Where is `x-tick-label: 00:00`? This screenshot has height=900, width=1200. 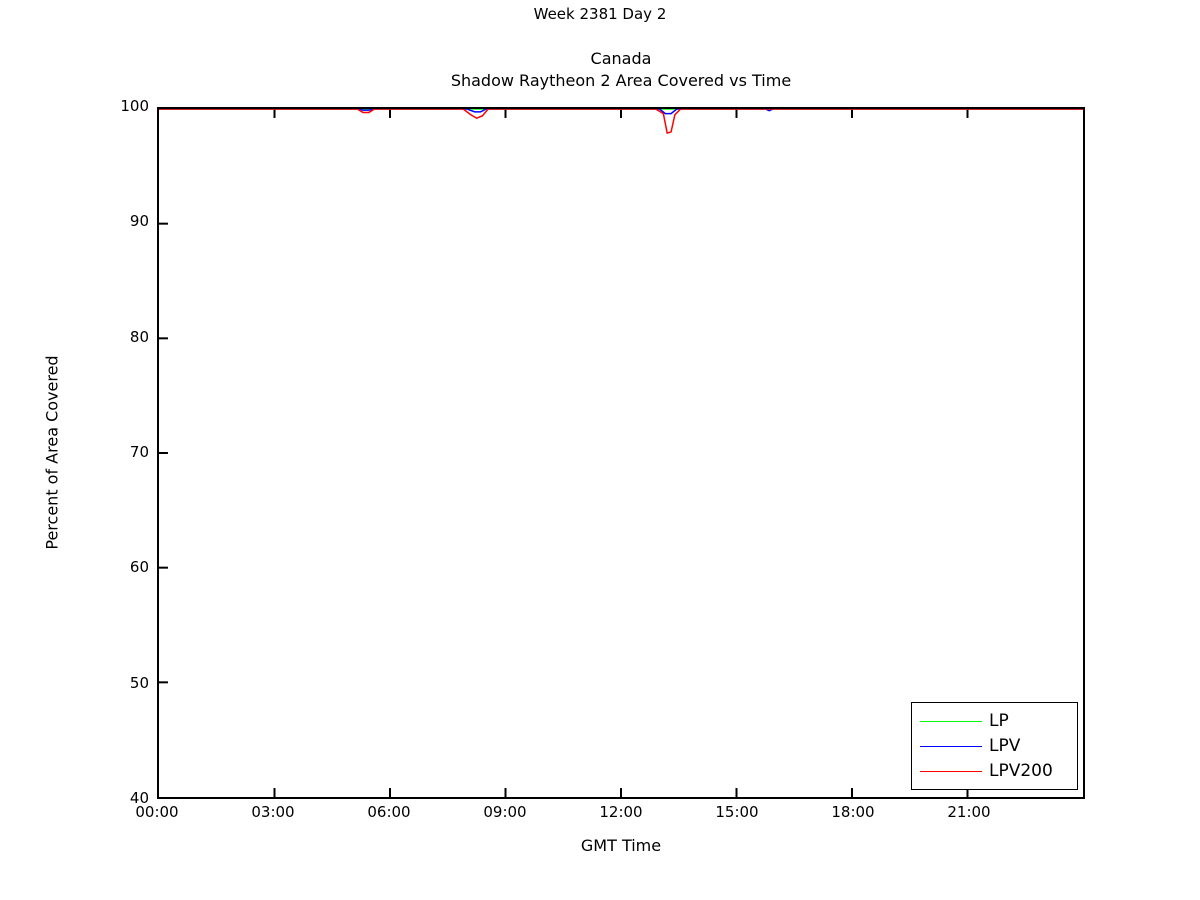
x-tick-label: 00:00 is located at coordinates (157, 812).